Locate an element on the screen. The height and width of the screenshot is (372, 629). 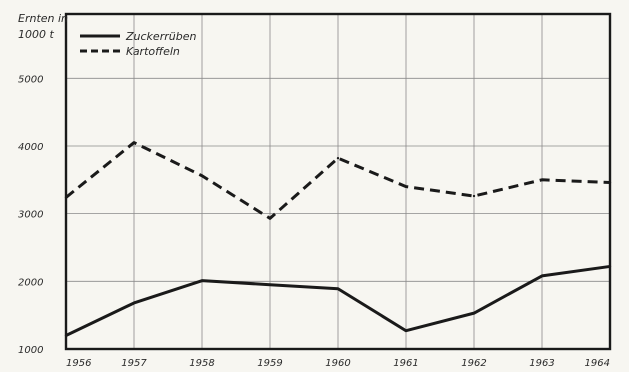
y-tick-label: 4000 is located at coordinates (30, 147).